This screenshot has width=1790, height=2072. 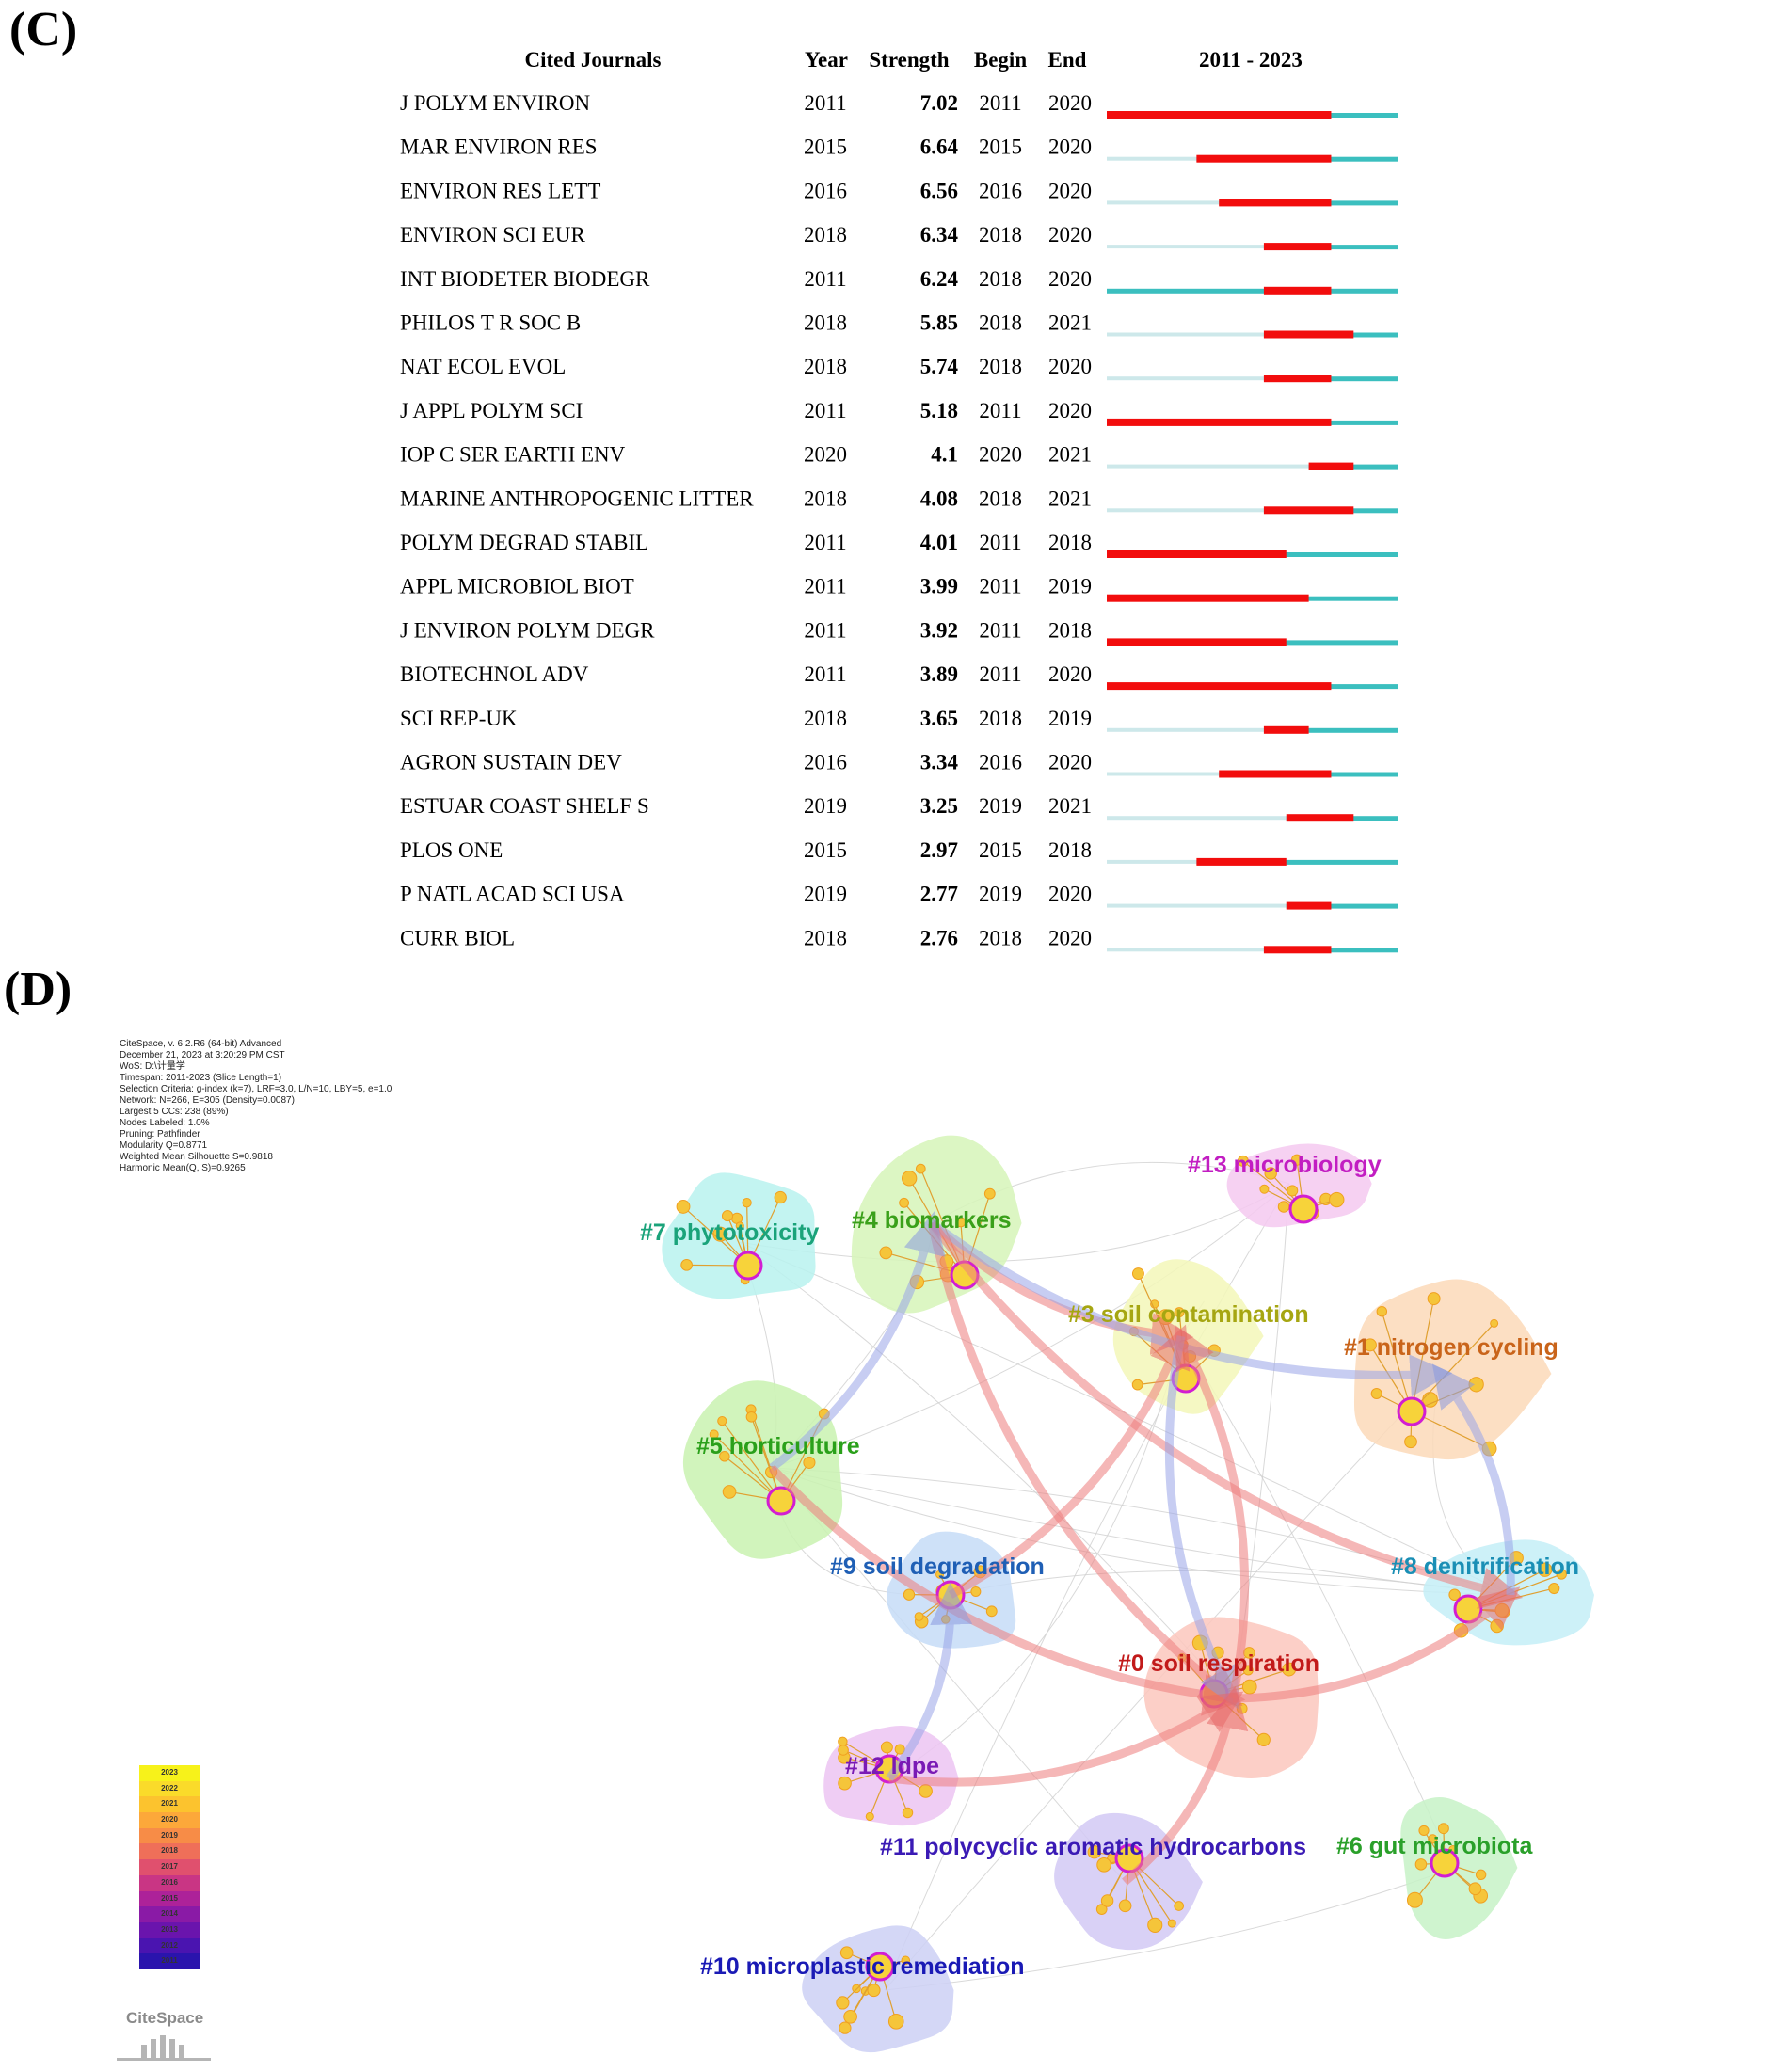 I want to click on burst-row: IOP C SER EARTH ENV 2020 4.1 2020 2021, so click(x=899, y=457).